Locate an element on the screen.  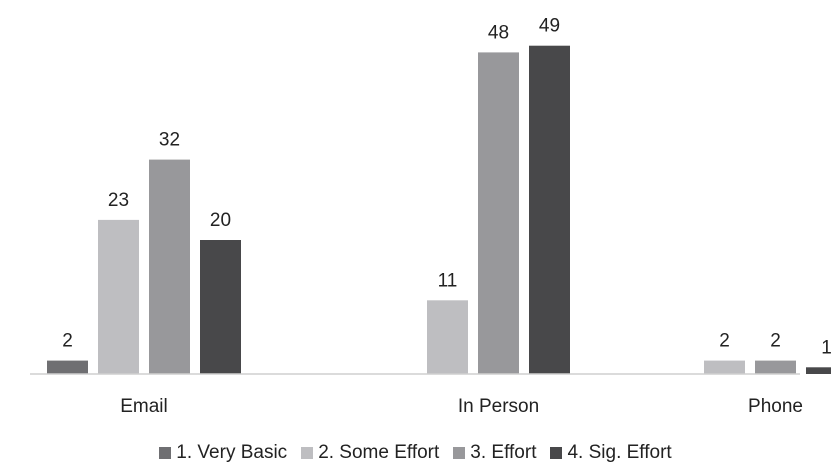
data-label: 20 is located at coordinates (220, 220).